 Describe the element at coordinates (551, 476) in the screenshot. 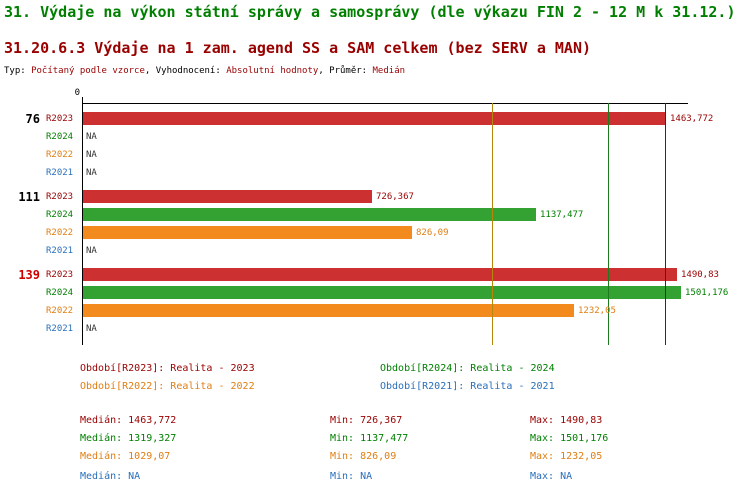

I see `stat-max: Max: NA` at that location.